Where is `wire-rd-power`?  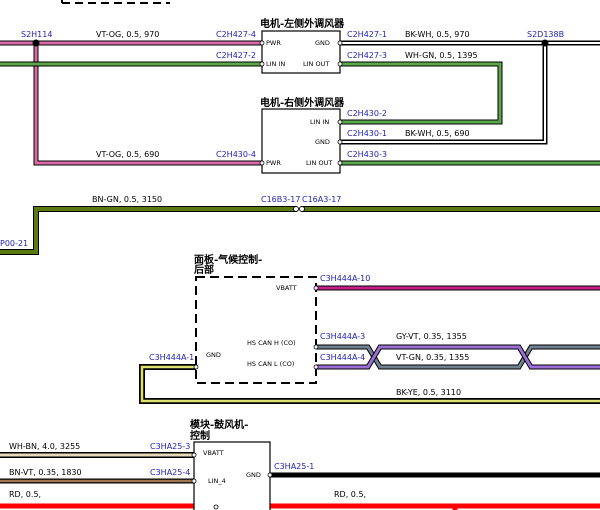
wire-rd-power is located at coordinates (300, 506).